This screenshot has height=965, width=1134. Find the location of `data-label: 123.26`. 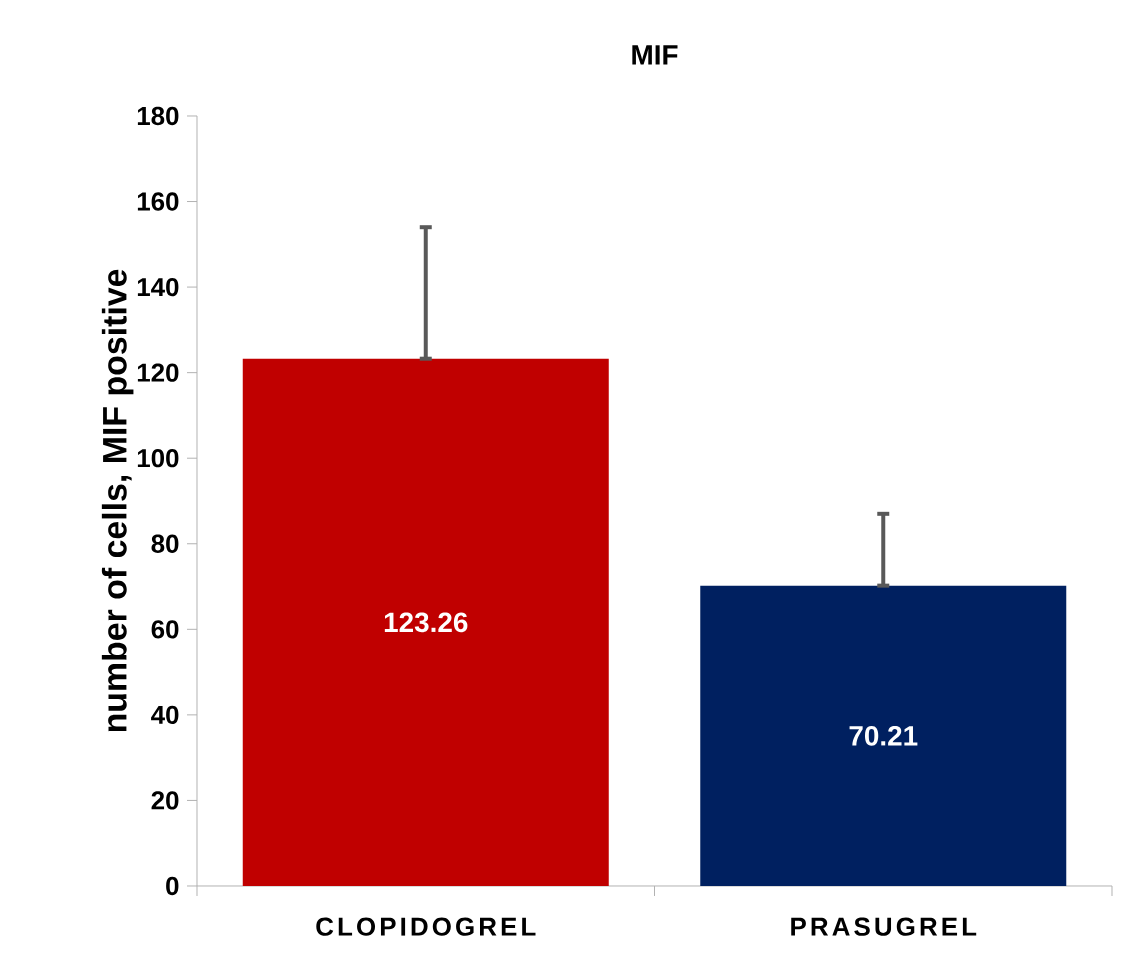

data-label: 123.26 is located at coordinates (426, 622).